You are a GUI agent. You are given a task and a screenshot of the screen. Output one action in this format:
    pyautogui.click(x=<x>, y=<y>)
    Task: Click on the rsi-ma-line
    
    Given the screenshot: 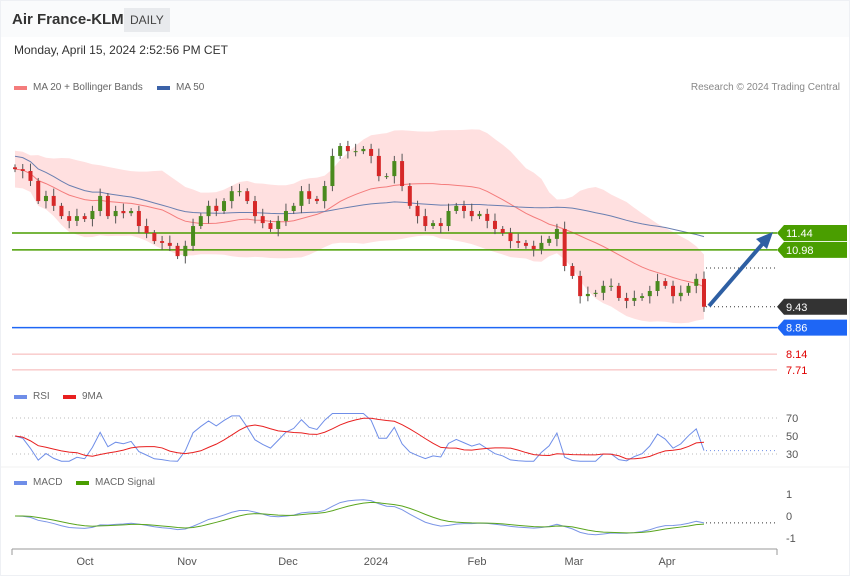 What is the action you would take?
    pyautogui.click(x=359, y=438)
    